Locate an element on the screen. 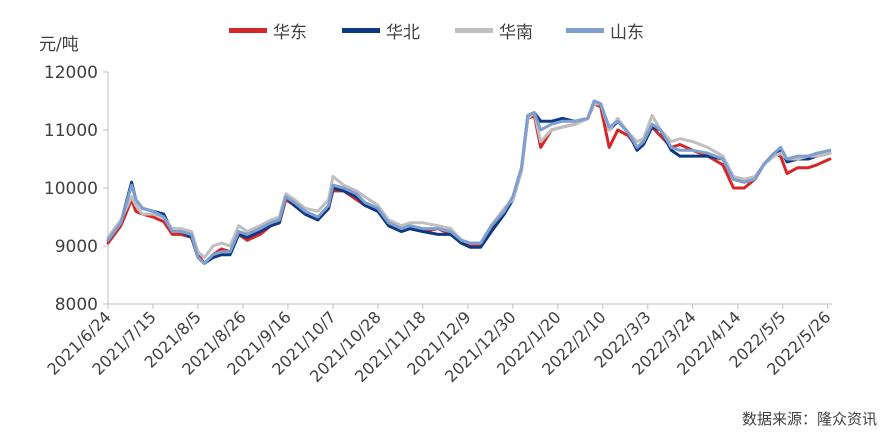 This screenshot has height=441, width=895. chart-legend: 华东 华北 华南 山东 is located at coordinates (447, 30).